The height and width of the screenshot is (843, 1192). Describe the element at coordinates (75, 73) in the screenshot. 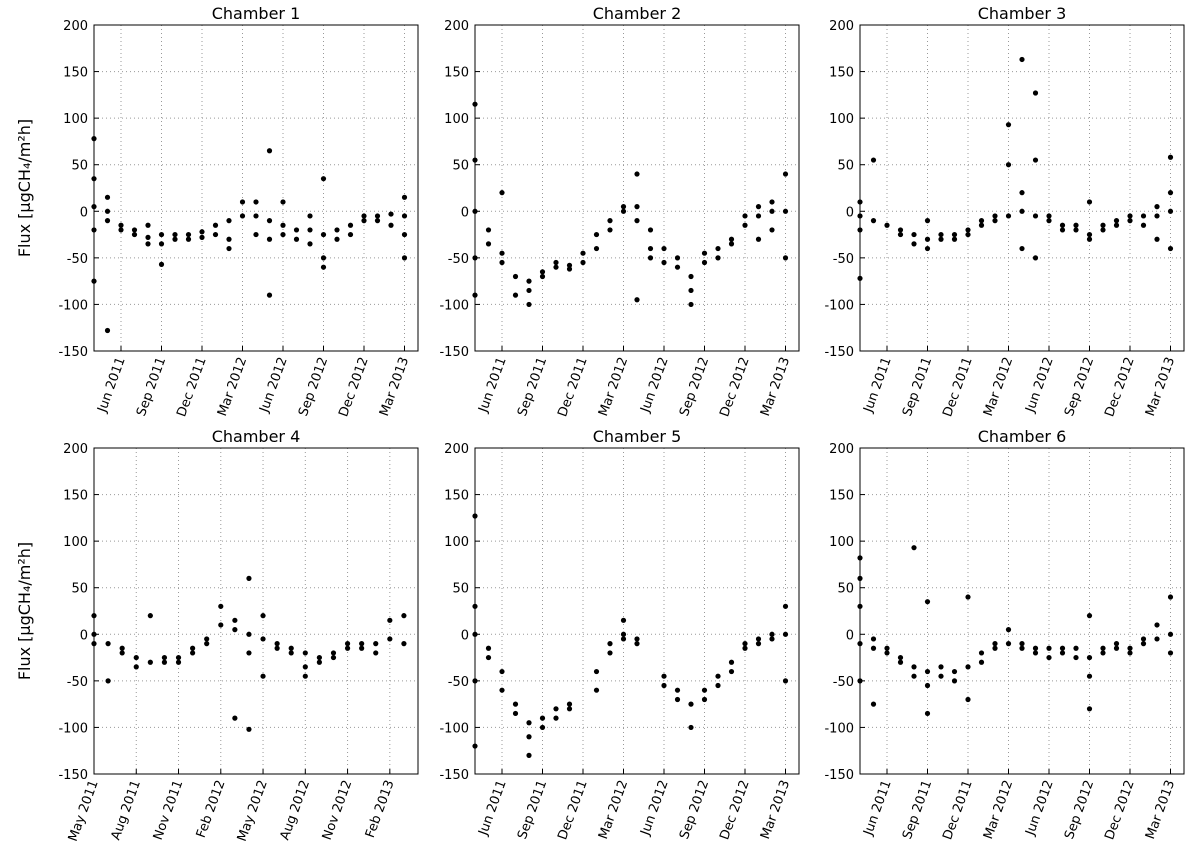

I see `y-tick-label: 150` at that location.